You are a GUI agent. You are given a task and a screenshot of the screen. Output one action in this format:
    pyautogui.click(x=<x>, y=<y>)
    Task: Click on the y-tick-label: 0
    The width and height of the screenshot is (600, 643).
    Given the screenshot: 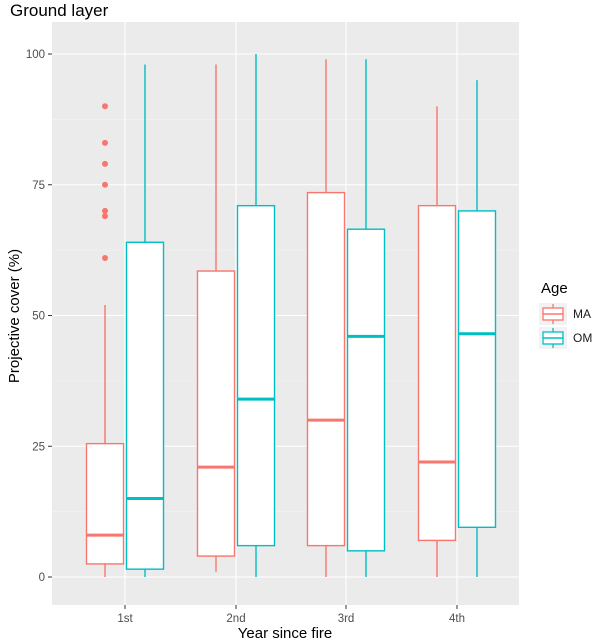 What is the action you would take?
    pyautogui.click(x=42, y=578)
    